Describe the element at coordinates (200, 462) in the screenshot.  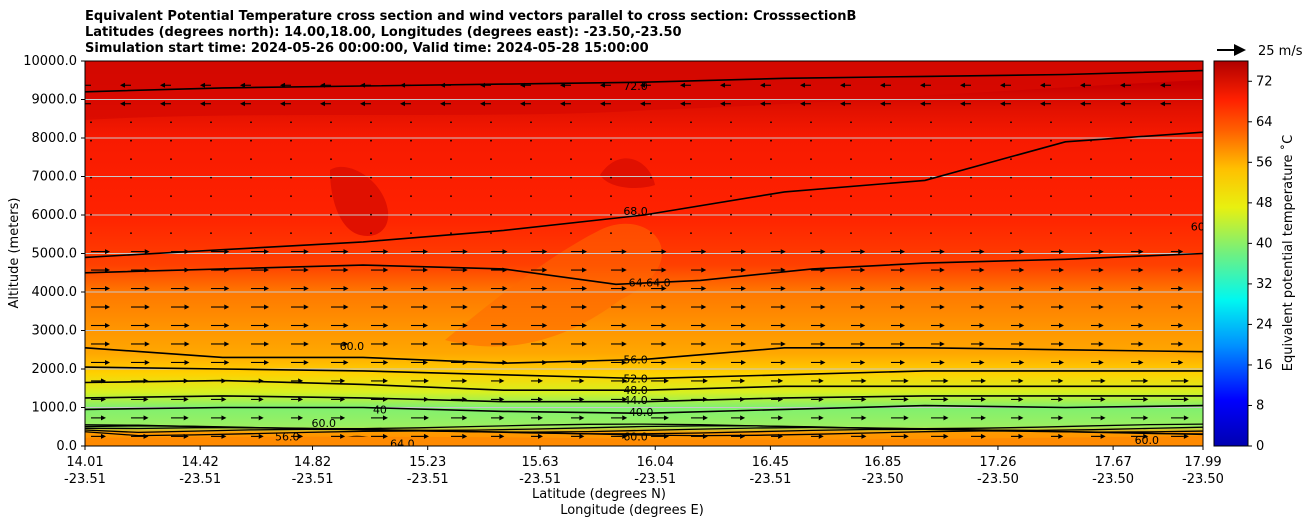
I see `x-tick-label-lat: 14.42` at that location.